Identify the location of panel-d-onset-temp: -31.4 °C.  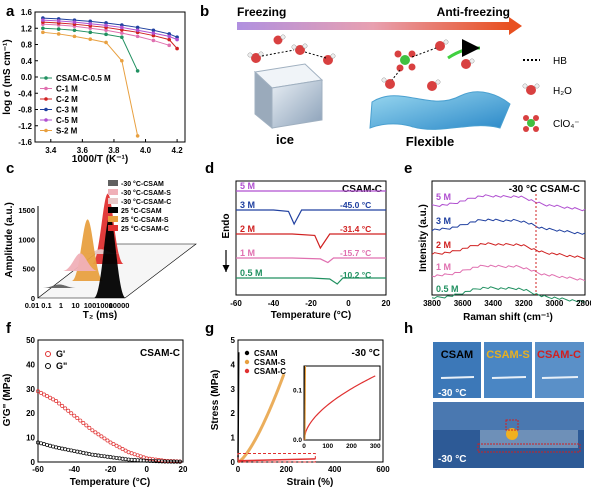
(355, 229).